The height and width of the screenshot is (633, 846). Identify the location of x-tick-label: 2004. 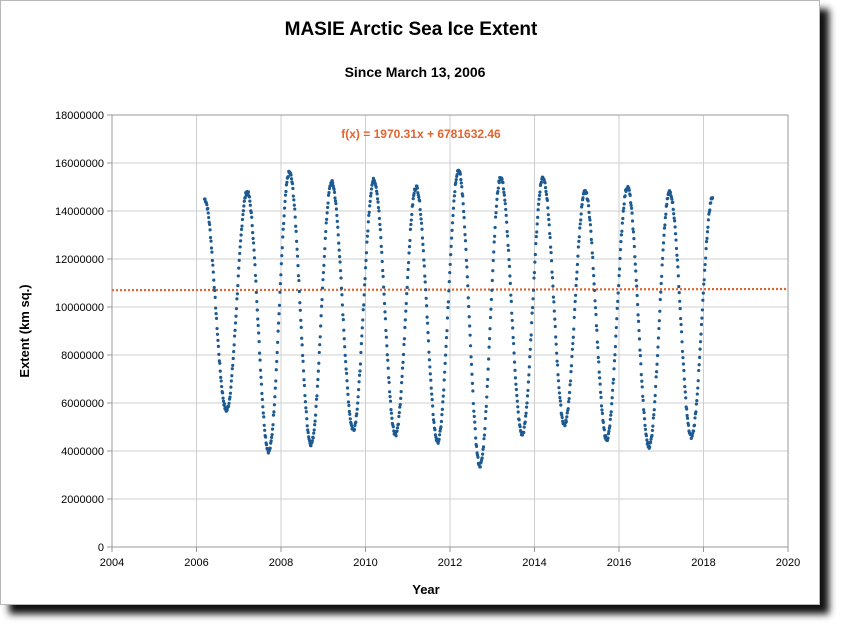
(112, 563).